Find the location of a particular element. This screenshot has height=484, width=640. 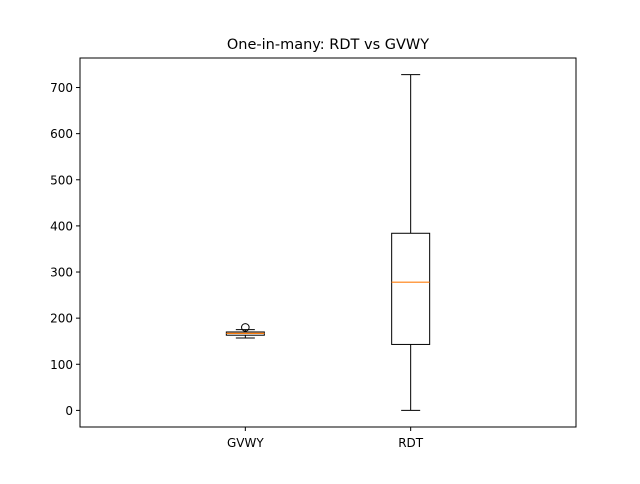

x-tick-label: GVWY is located at coordinates (245, 443).